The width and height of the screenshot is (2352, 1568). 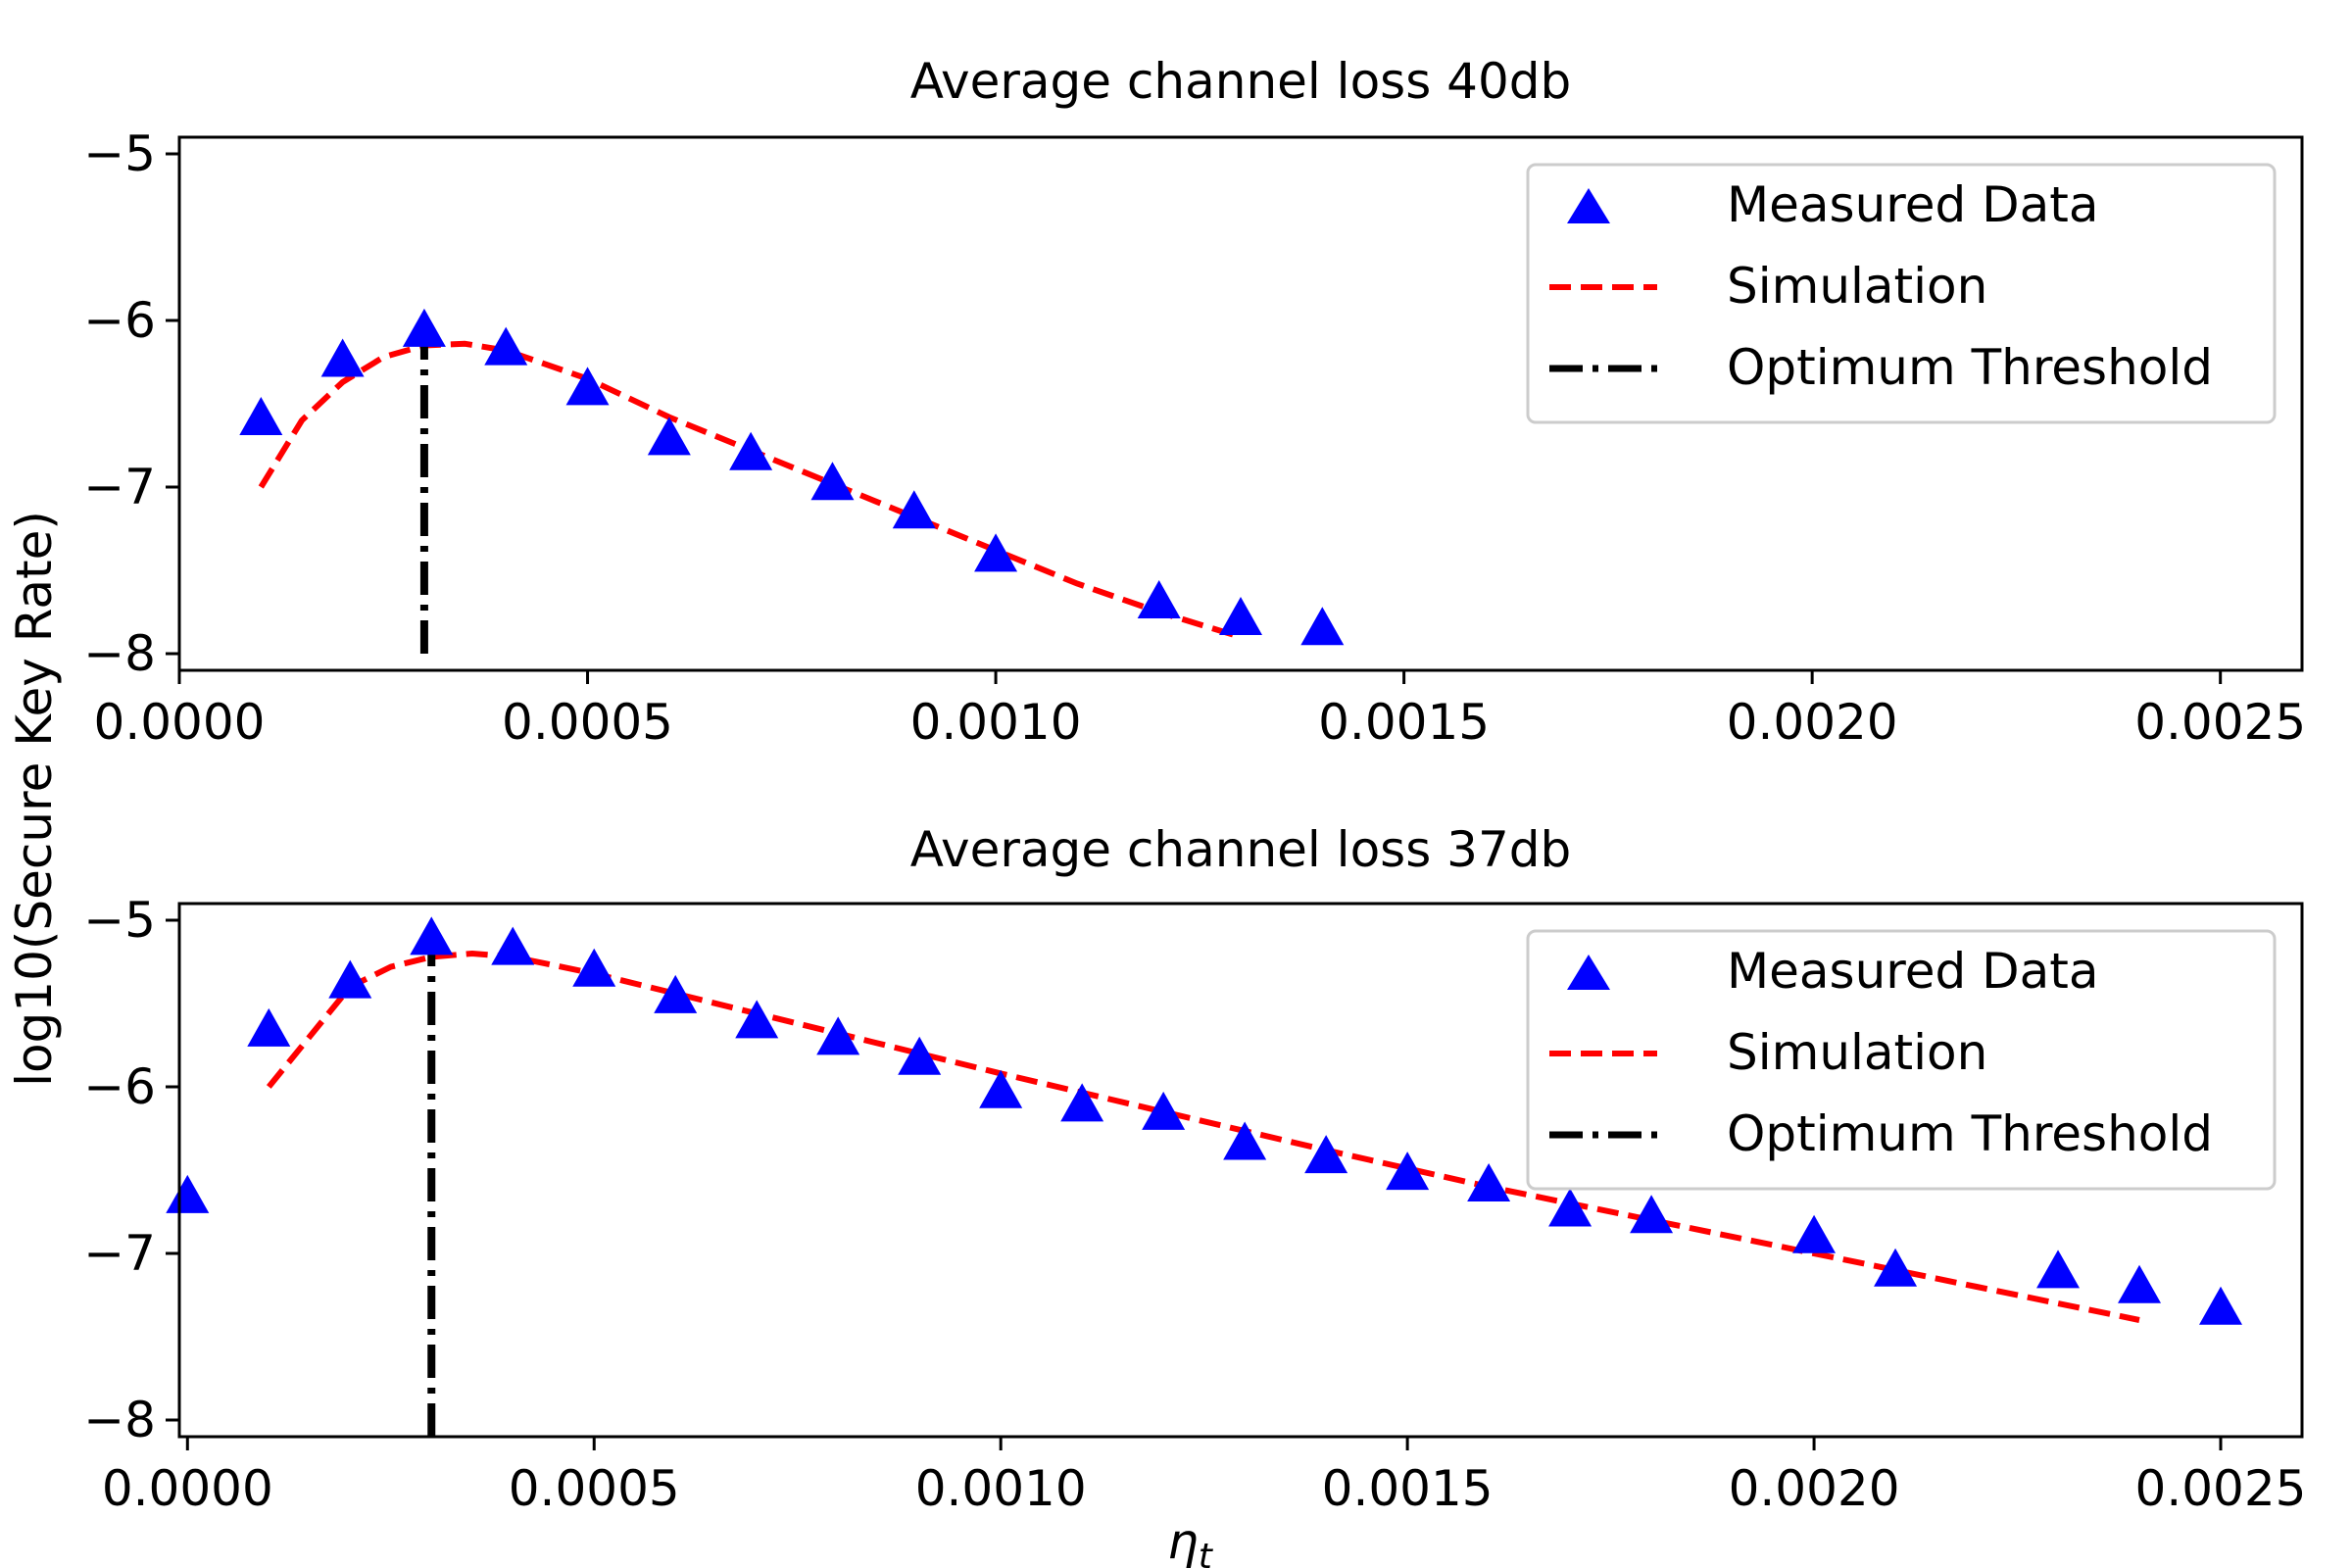 What do you see at coordinates (750, 490) in the screenshot?
I see `simulation-line` at bounding box center [750, 490].